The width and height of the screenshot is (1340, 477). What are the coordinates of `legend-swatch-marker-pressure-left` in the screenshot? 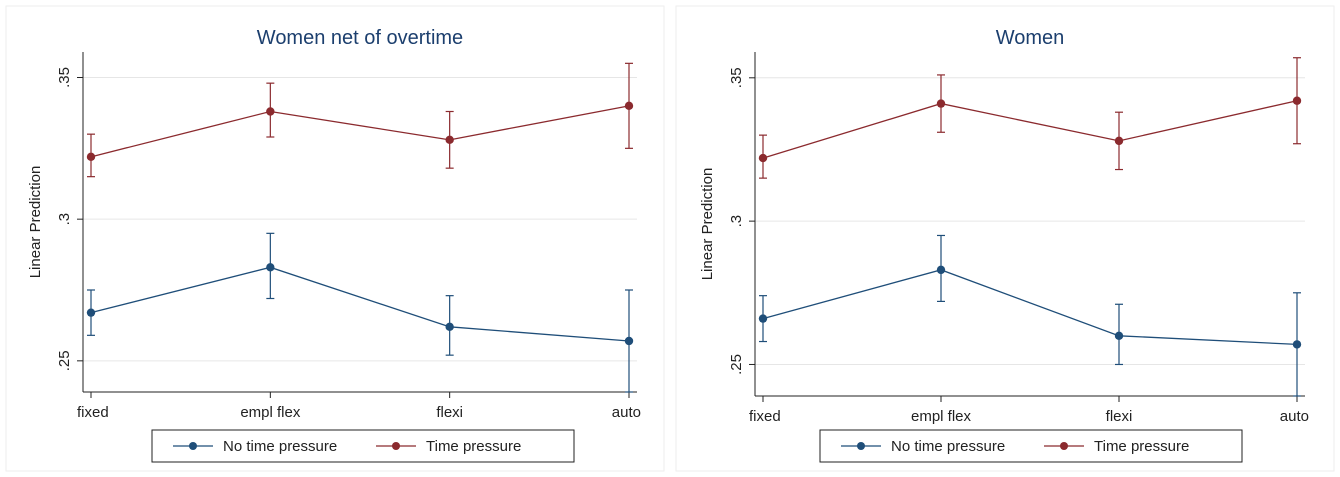 It's located at (396, 446).